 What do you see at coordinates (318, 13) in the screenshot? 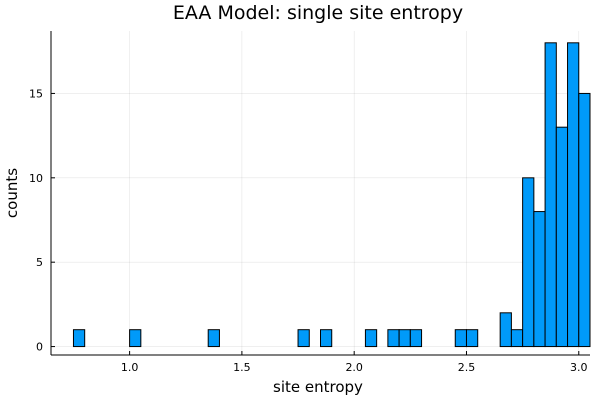
I see `chart-title: EAA Model: single site entropy` at bounding box center [318, 13].